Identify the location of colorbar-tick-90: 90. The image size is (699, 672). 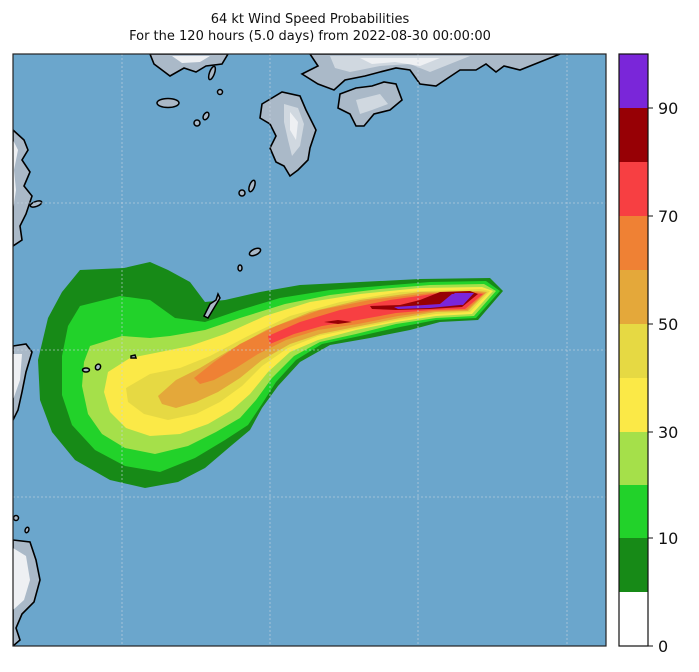
(668, 108).